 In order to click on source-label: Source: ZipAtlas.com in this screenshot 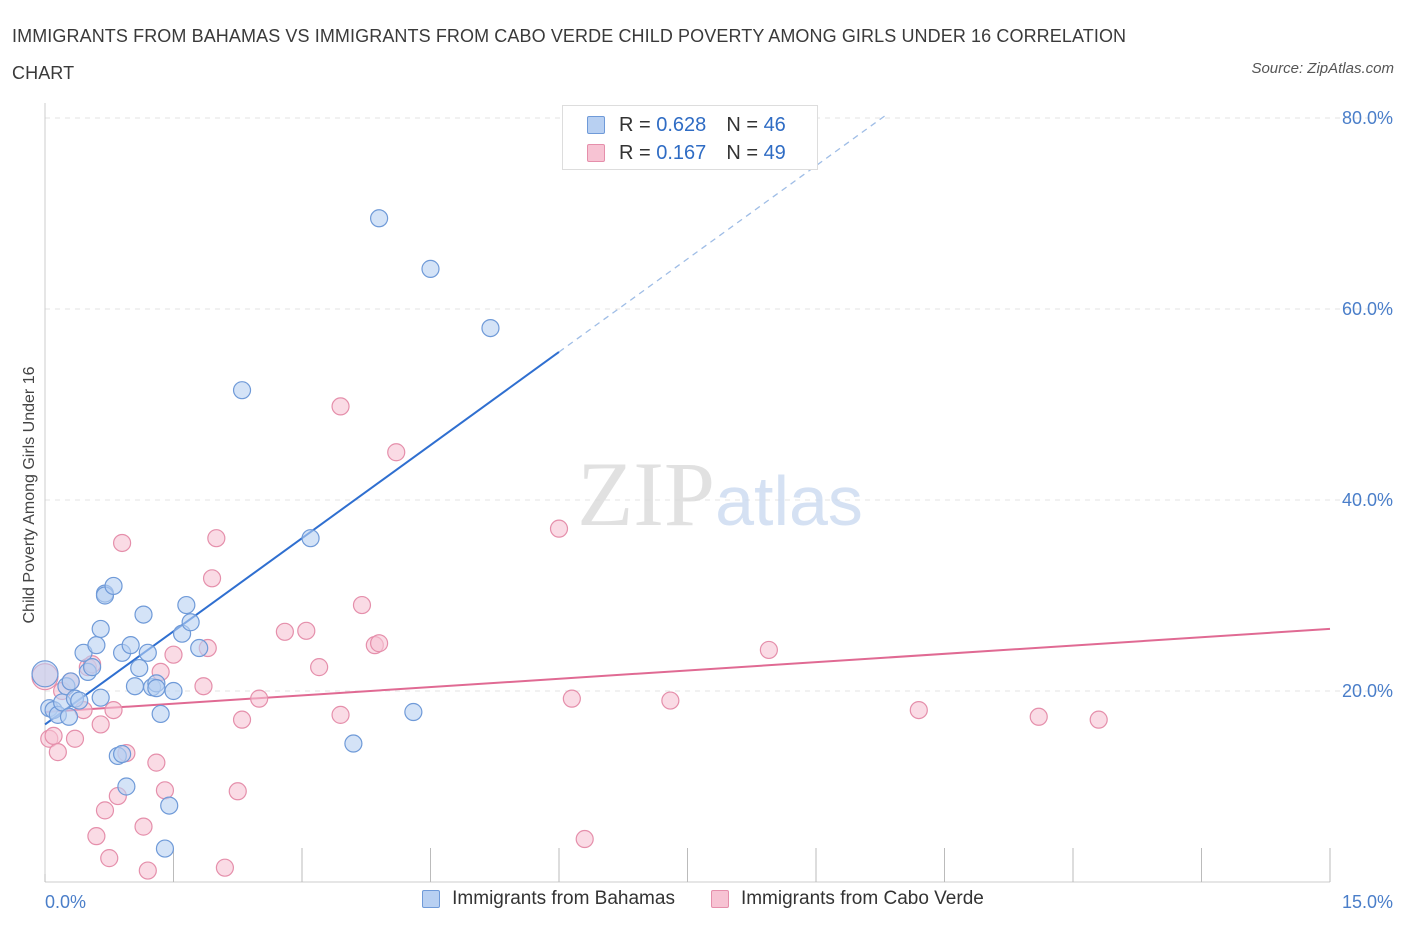, I will do `click(1322, 68)`.